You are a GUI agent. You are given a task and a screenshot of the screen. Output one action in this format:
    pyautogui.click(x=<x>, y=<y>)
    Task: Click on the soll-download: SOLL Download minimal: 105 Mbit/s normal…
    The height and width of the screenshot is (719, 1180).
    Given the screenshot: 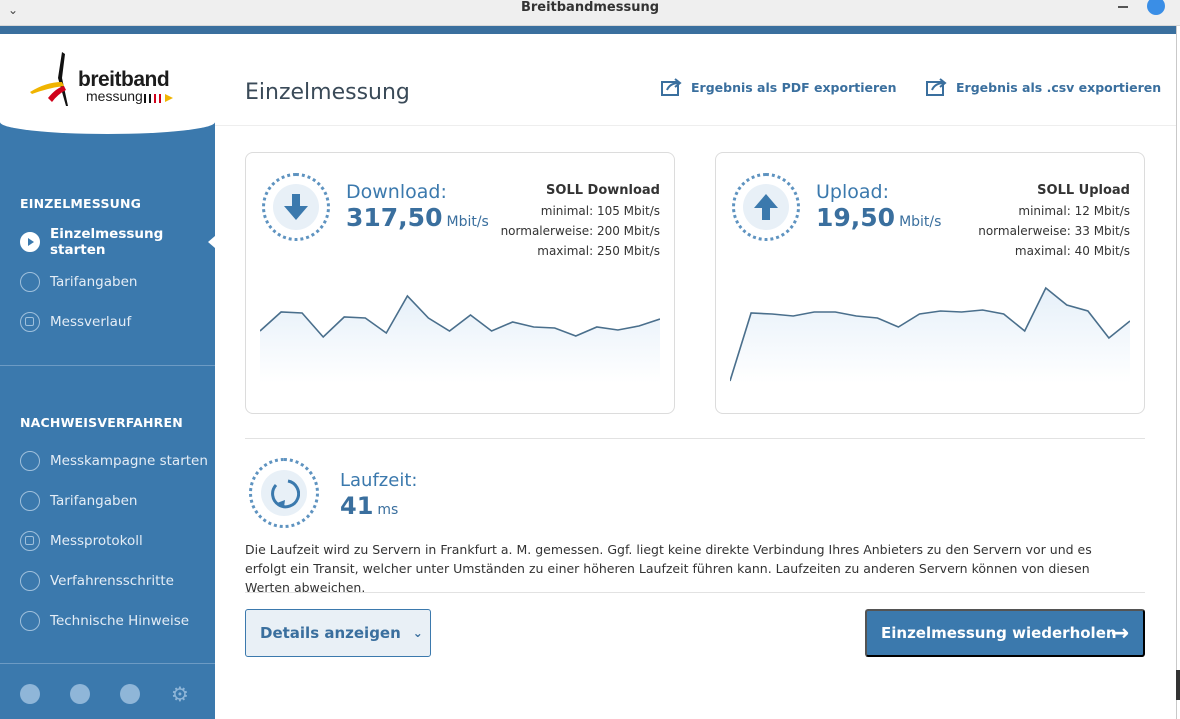 What is the action you would take?
    pyautogui.click(x=580, y=221)
    